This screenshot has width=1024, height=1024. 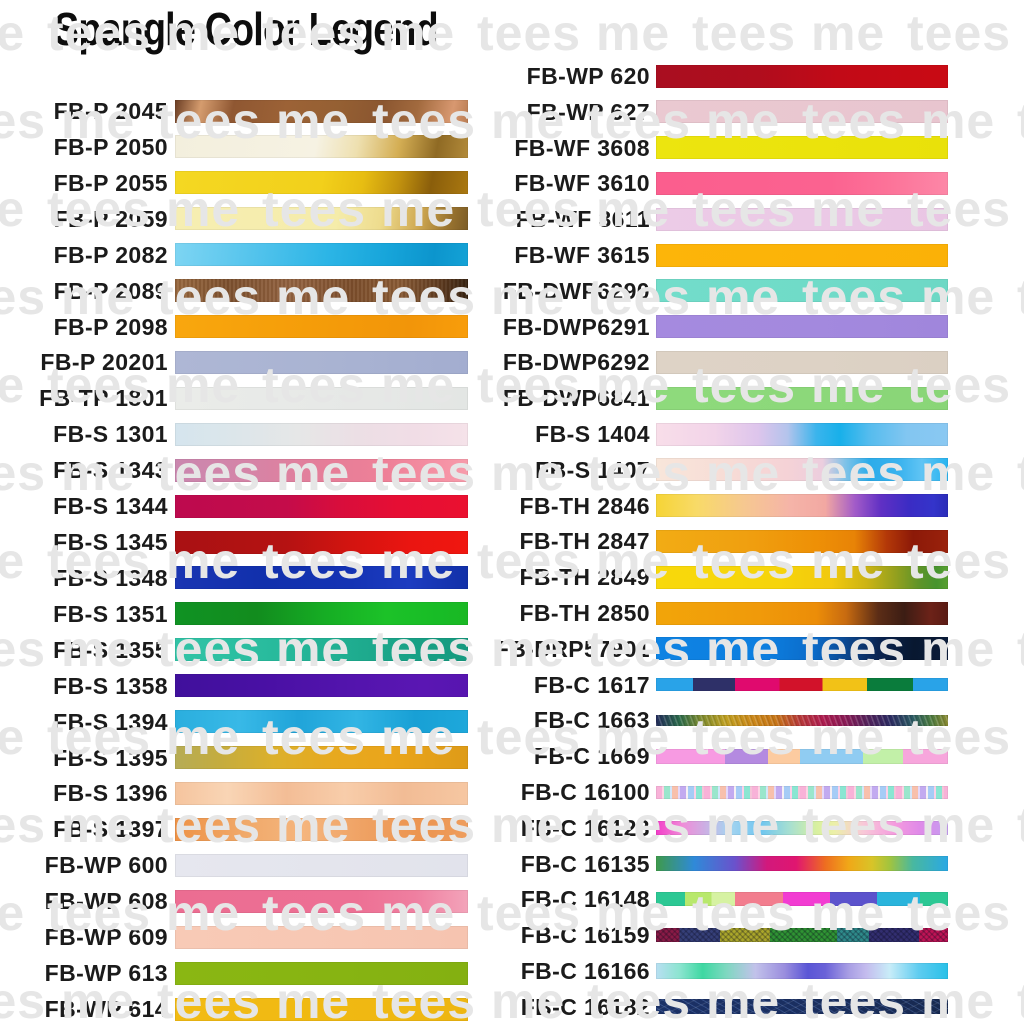 What do you see at coordinates (110, 506) in the screenshot?
I see `color-code-label: FB-S 1344` at bounding box center [110, 506].